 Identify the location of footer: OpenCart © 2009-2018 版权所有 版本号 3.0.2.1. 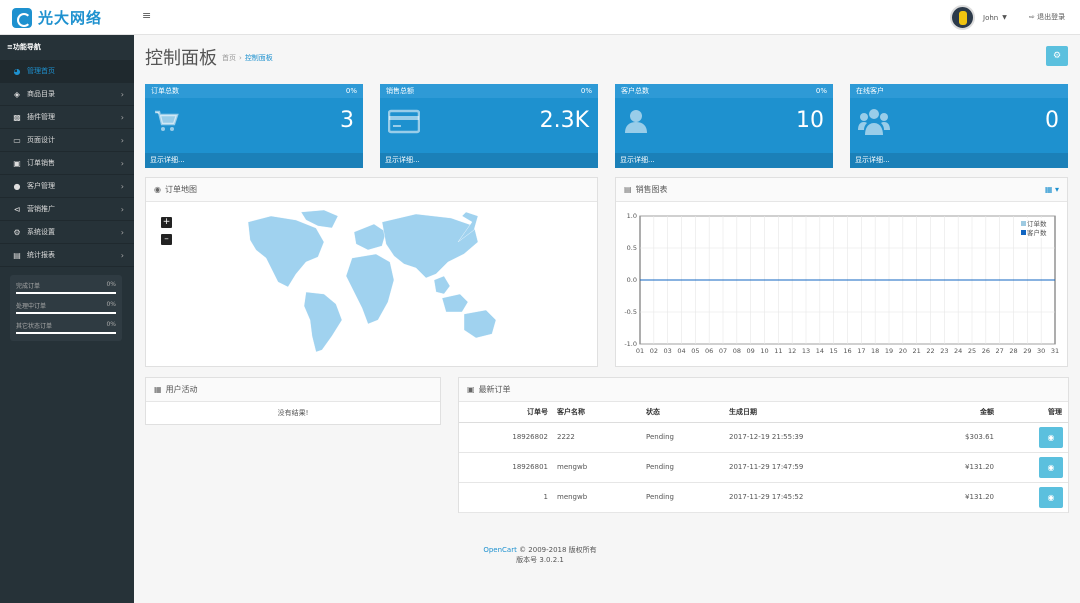
(540, 555).